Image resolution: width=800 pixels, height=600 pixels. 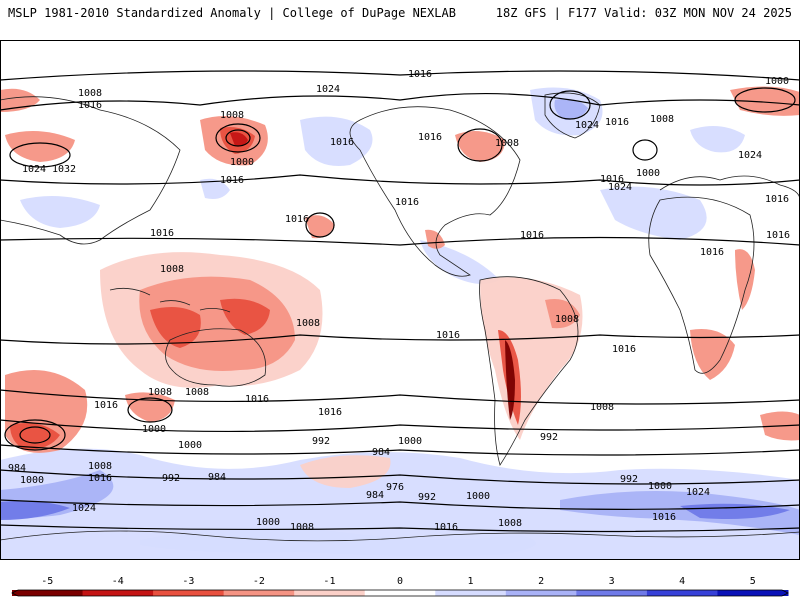 What do you see at coordinates (60, 212) in the screenshot?
I see `anomaly-region-asia-positive` at bounding box center [60, 212].